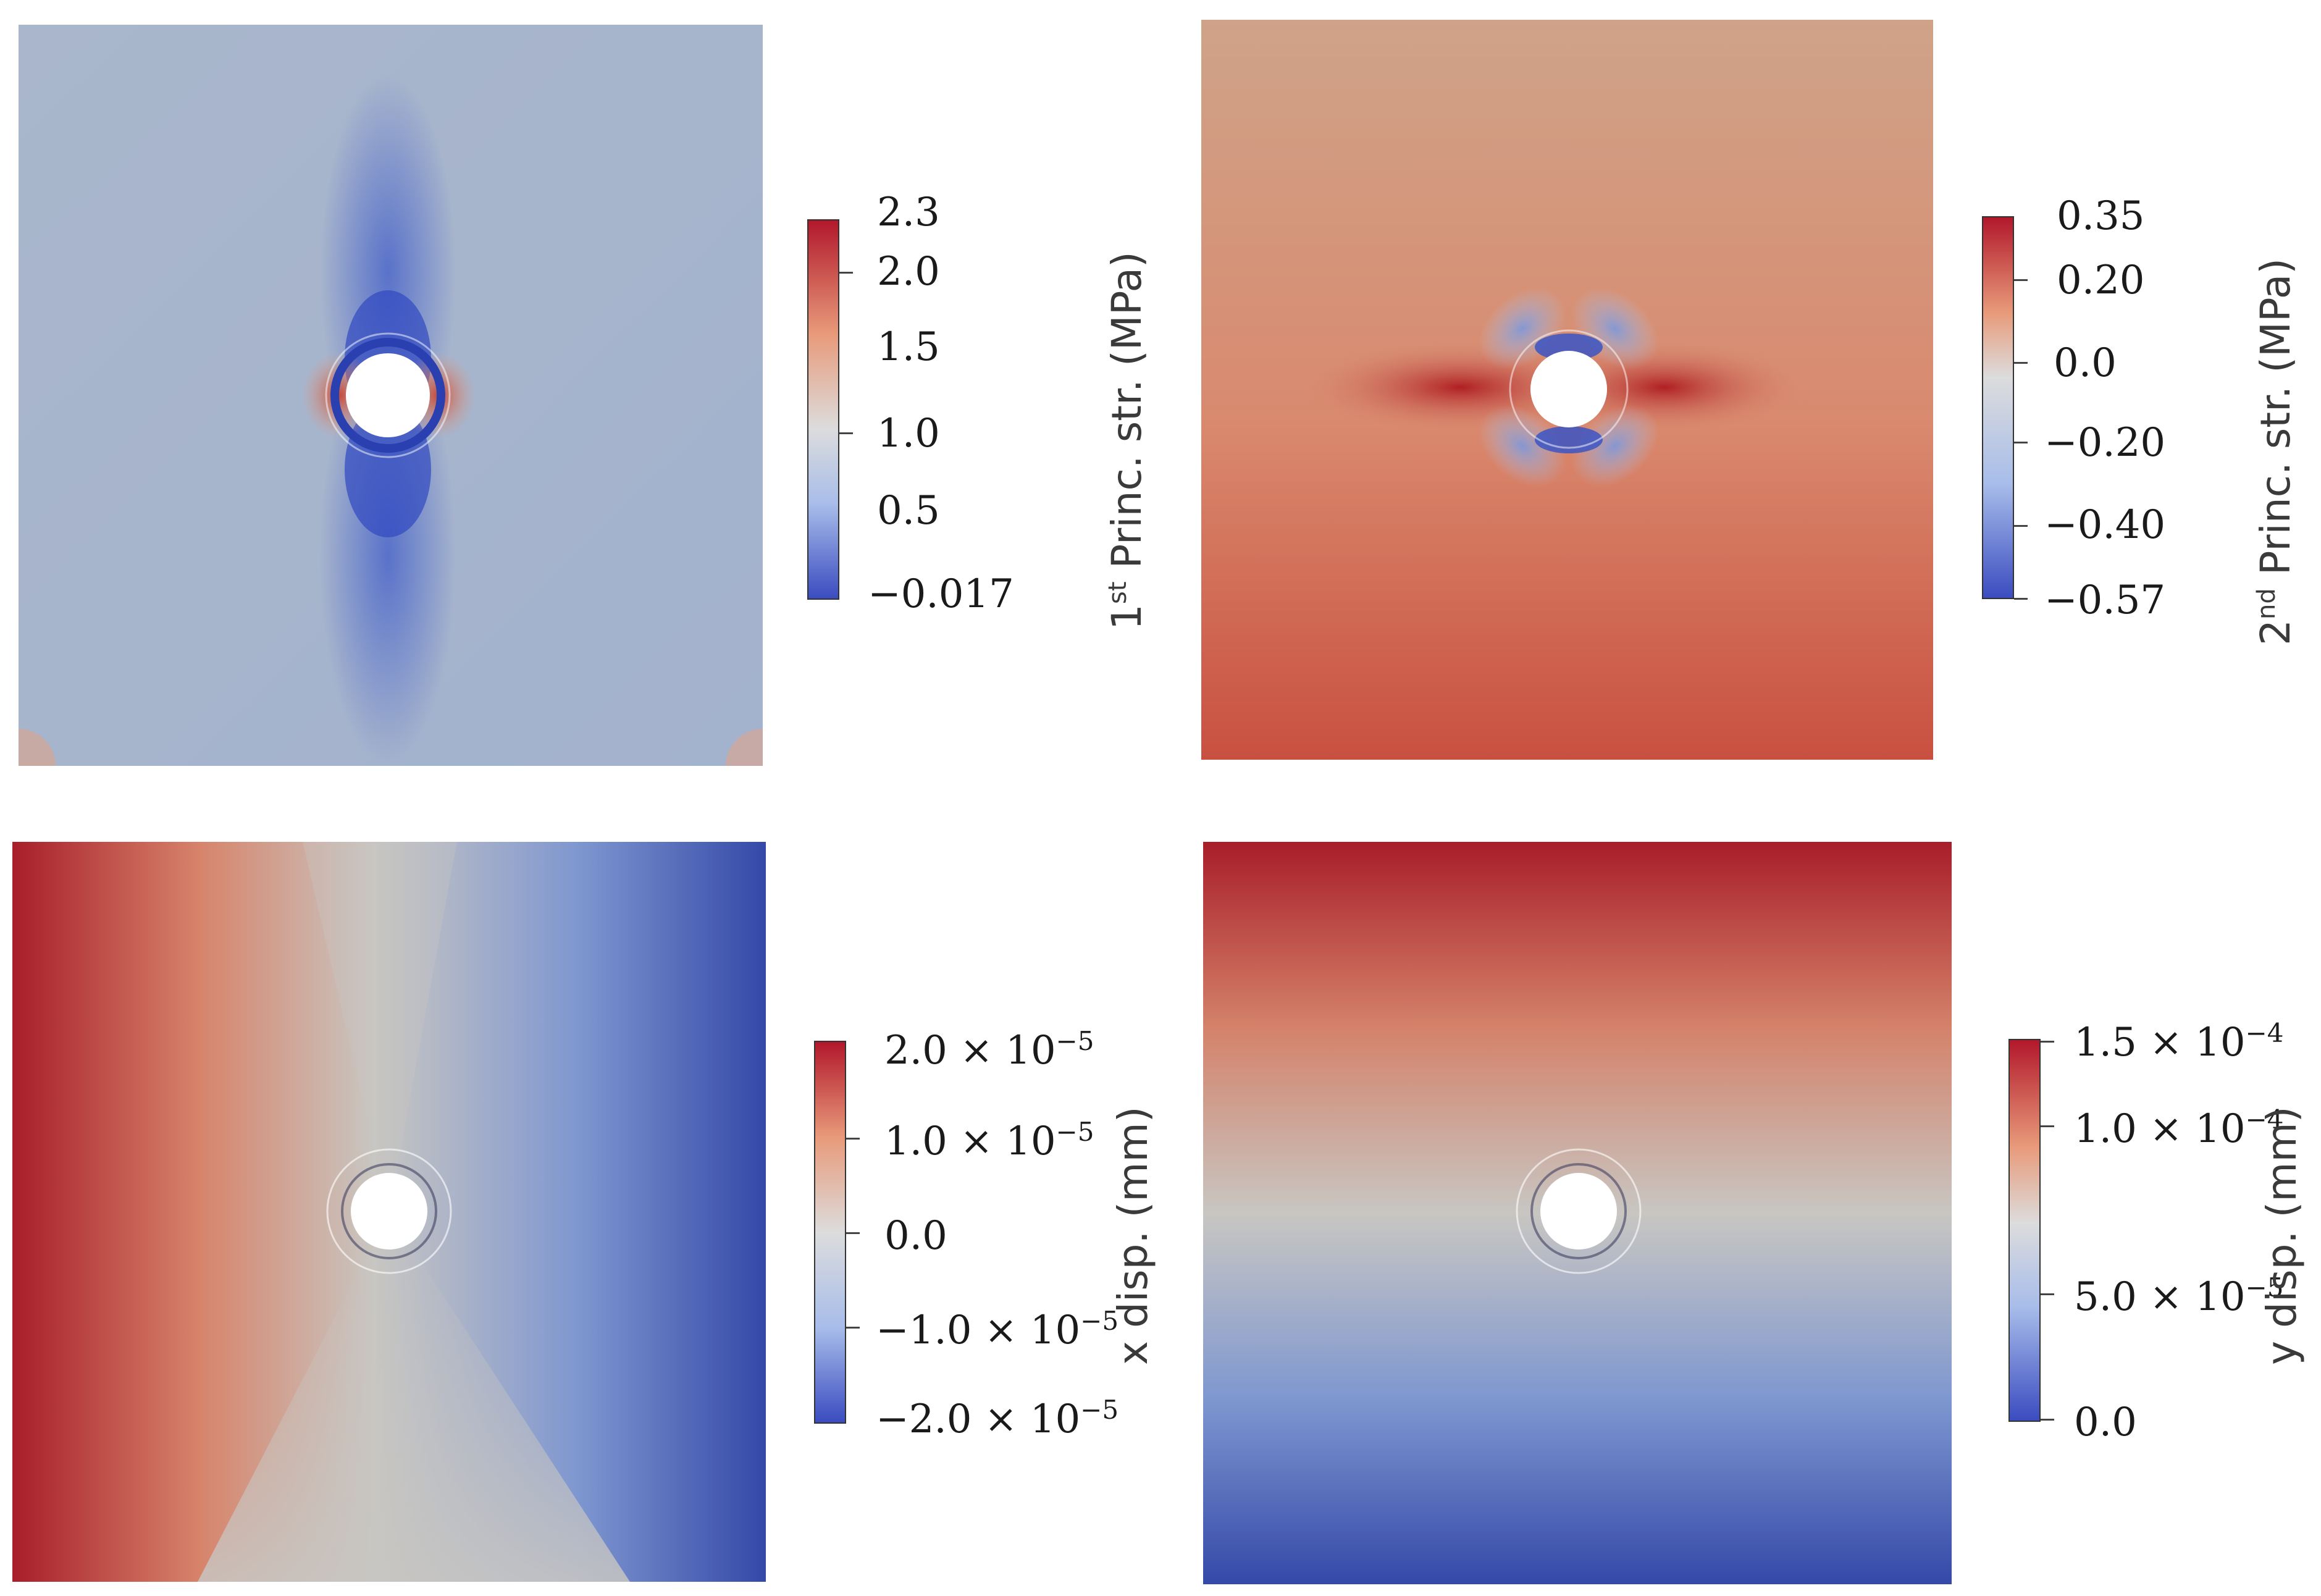 This screenshot has width=2321, height=1596. What do you see at coordinates (916, 1236) in the screenshot?
I see `colorbar-3-tick-label: 0.0` at bounding box center [916, 1236].